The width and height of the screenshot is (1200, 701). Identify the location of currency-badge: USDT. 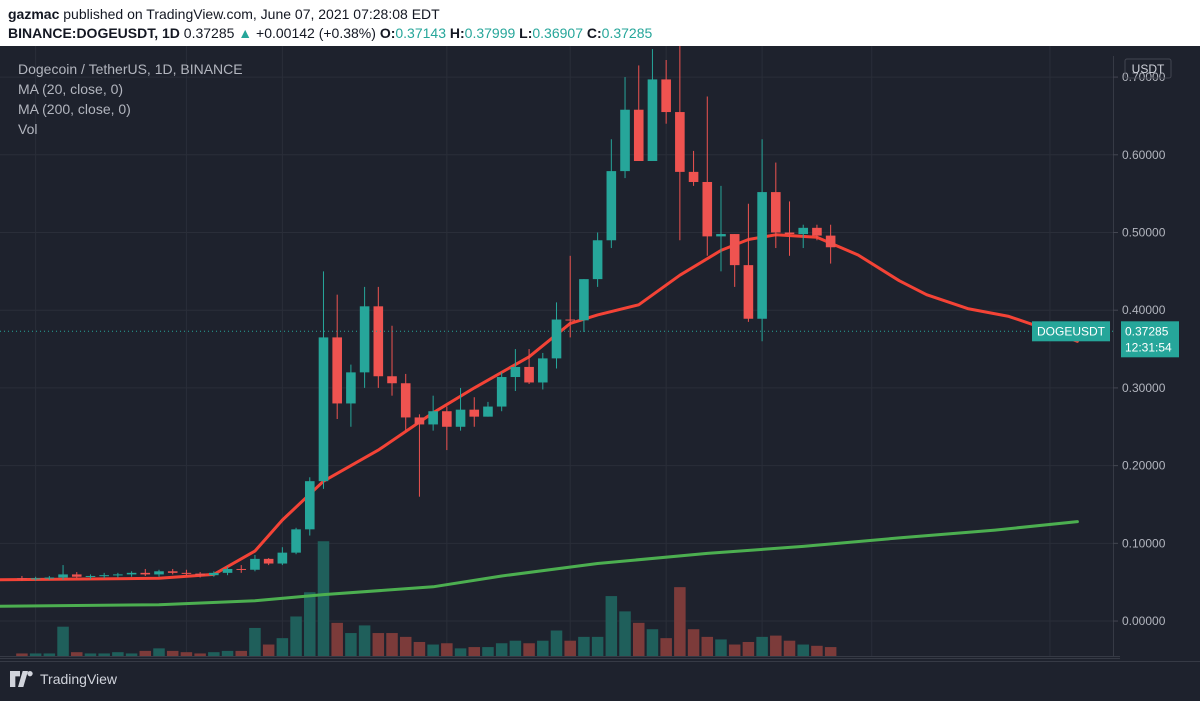
(1148, 68).